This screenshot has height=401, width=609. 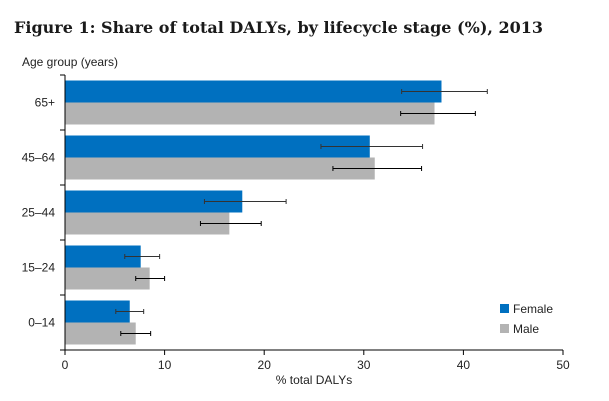 What do you see at coordinates (526, 319) in the screenshot?
I see `legend: Female Male` at bounding box center [526, 319].